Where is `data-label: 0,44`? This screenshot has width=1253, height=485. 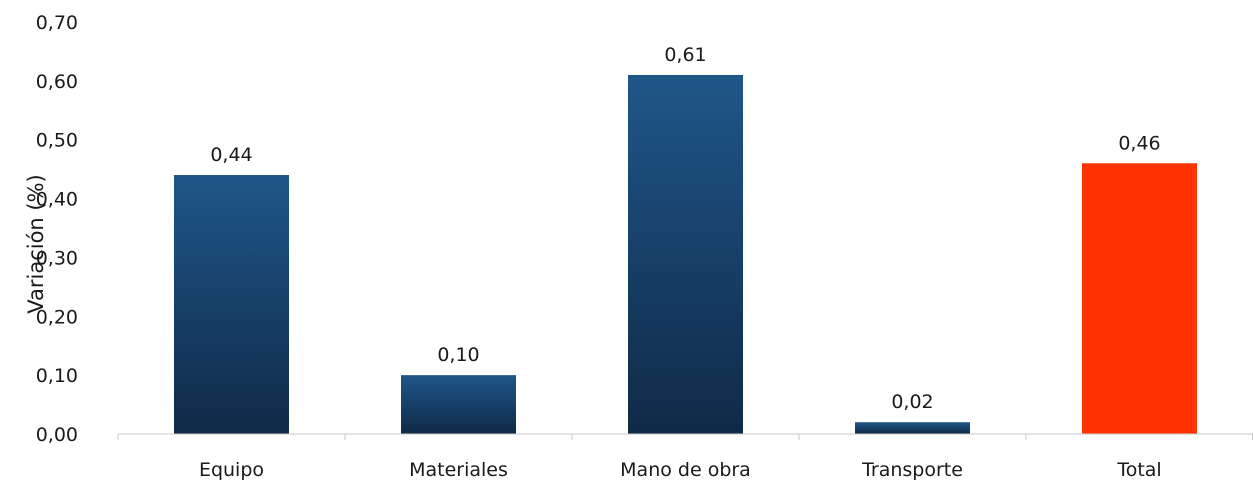 data-label: 0,44 is located at coordinates (231, 155).